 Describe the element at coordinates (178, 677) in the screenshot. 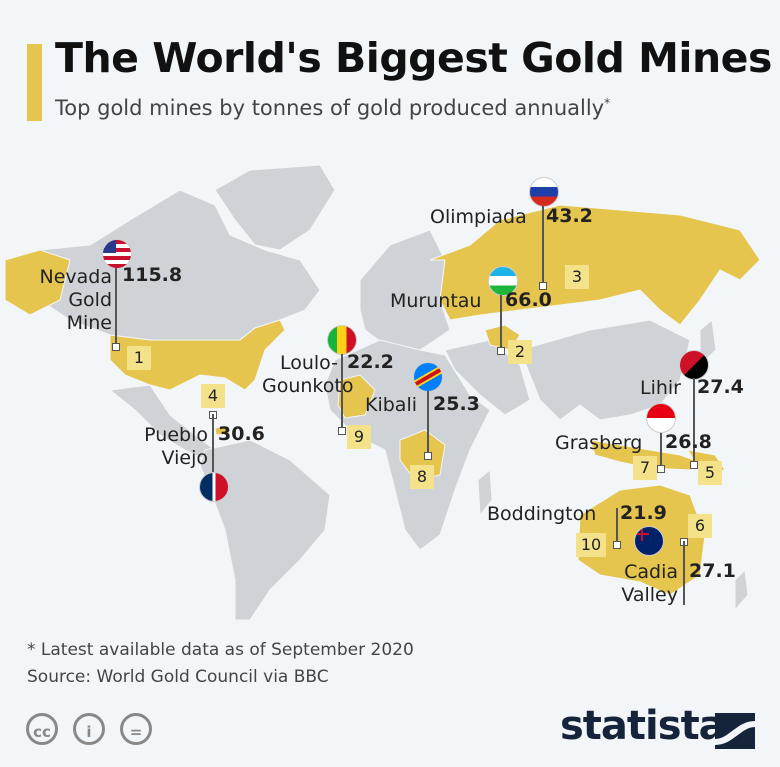

I see `source: Source: World Gold Council via BBC` at that location.